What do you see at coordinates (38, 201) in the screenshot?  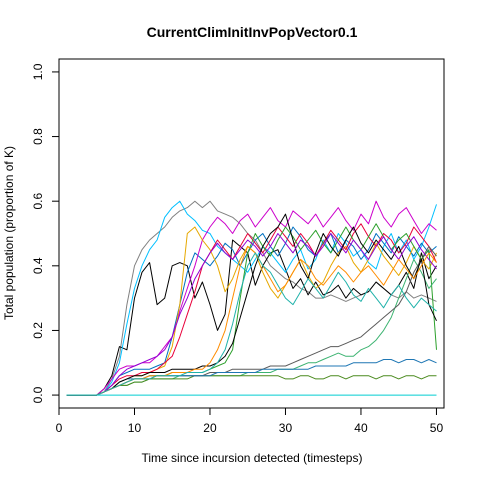 I see `y-tick-label: 0.6` at bounding box center [38, 201].